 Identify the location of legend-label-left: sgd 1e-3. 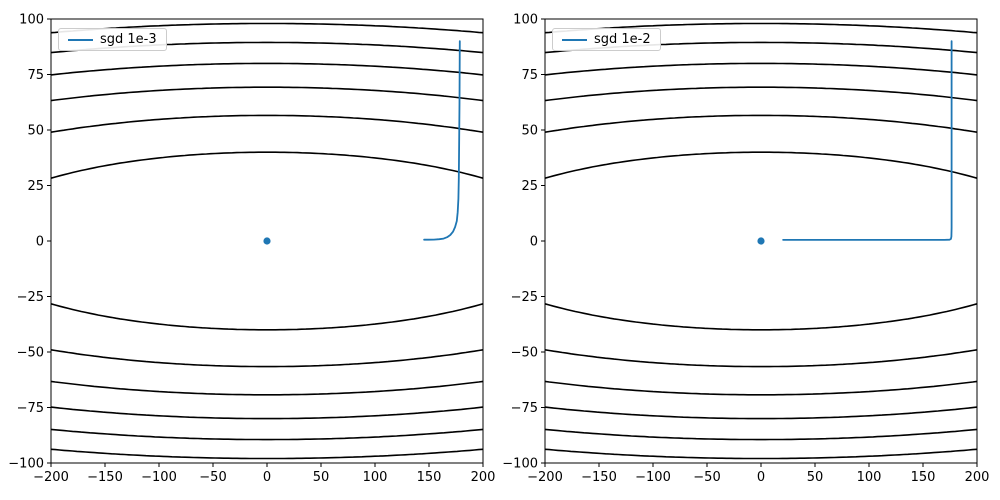
(128, 39).